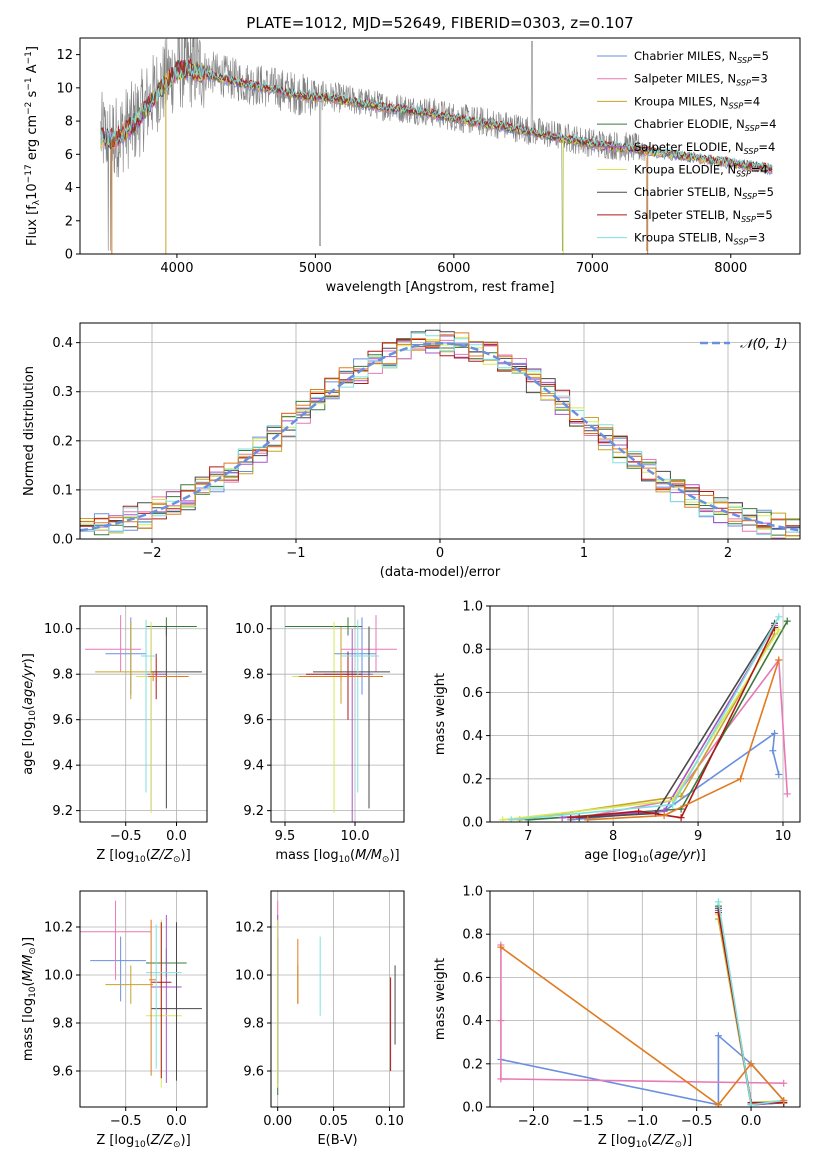 The height and width of the screenshot is (1174, 819). What do you see at coordinates (689, 147) in the screenshot?
I see `label-part: Salpeter ELODIE, N` at bounding box center [689, 147].